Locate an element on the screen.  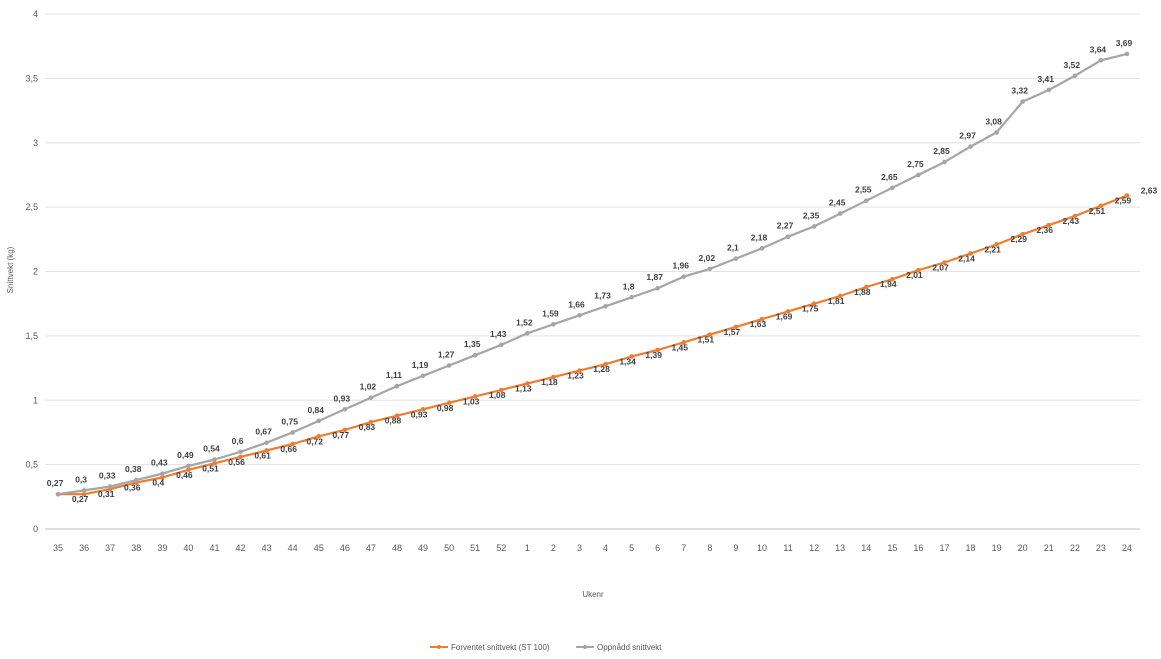
data-label: 0,98 is located at coordinates (445, 408).